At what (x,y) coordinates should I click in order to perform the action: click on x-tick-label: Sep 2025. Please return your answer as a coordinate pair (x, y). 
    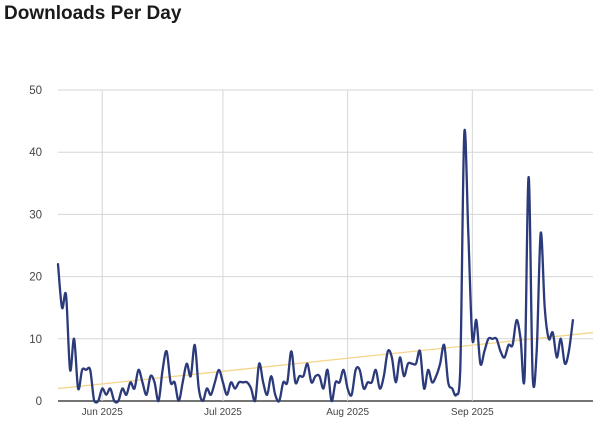
    Looking at the image, I should click on (472, 412).